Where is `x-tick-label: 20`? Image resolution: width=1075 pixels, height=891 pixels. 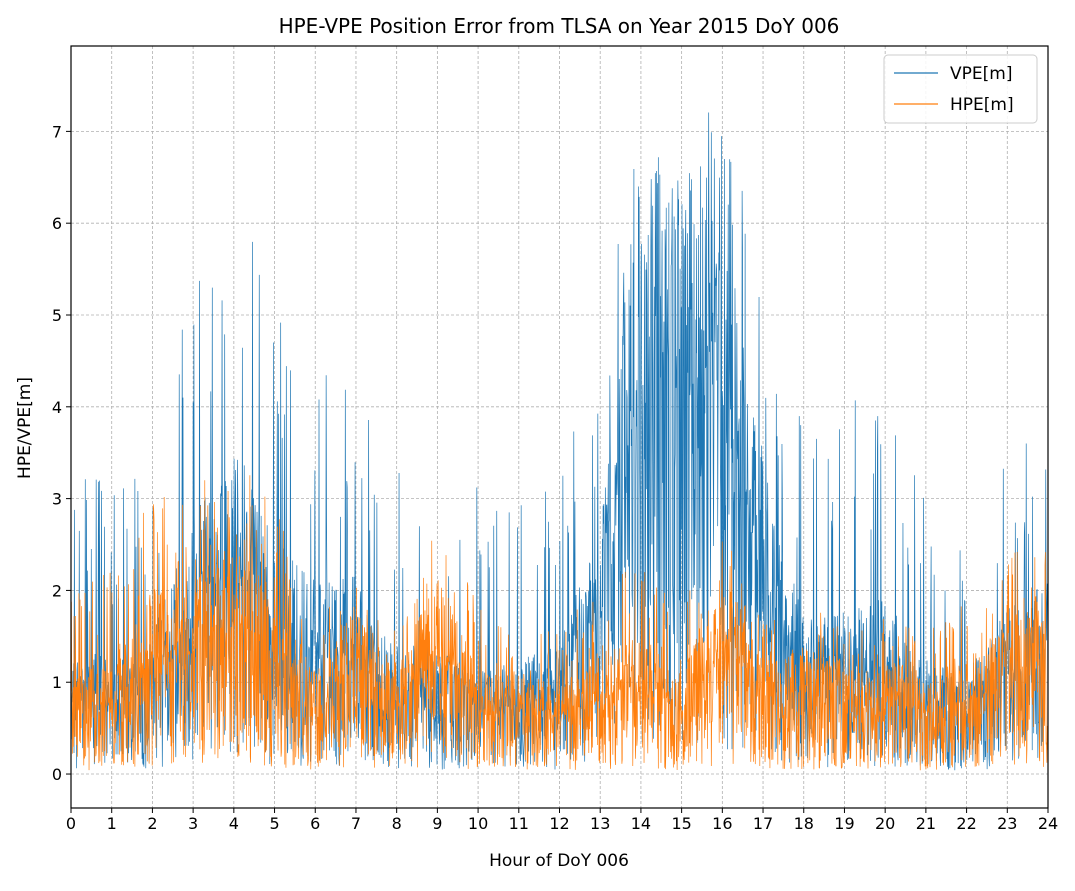 x-tick-label: 20 is located at coordinates (885, 823).